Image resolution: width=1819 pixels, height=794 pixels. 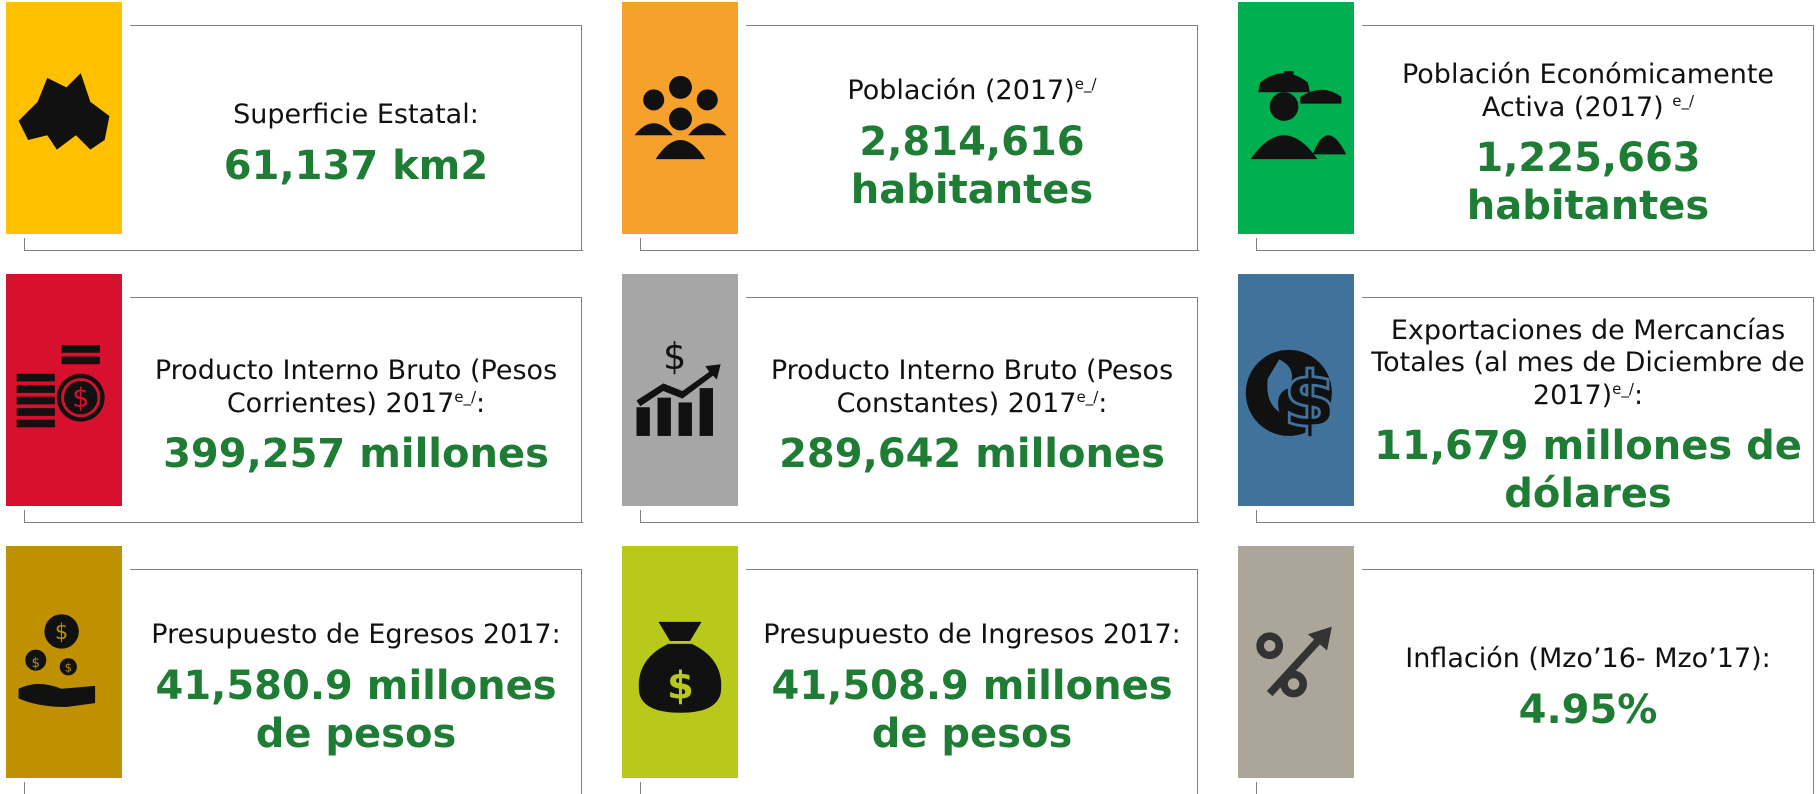 I want to click on card-label: Presupuesto de Ingresos 2017:, so click(x=971, y=635).